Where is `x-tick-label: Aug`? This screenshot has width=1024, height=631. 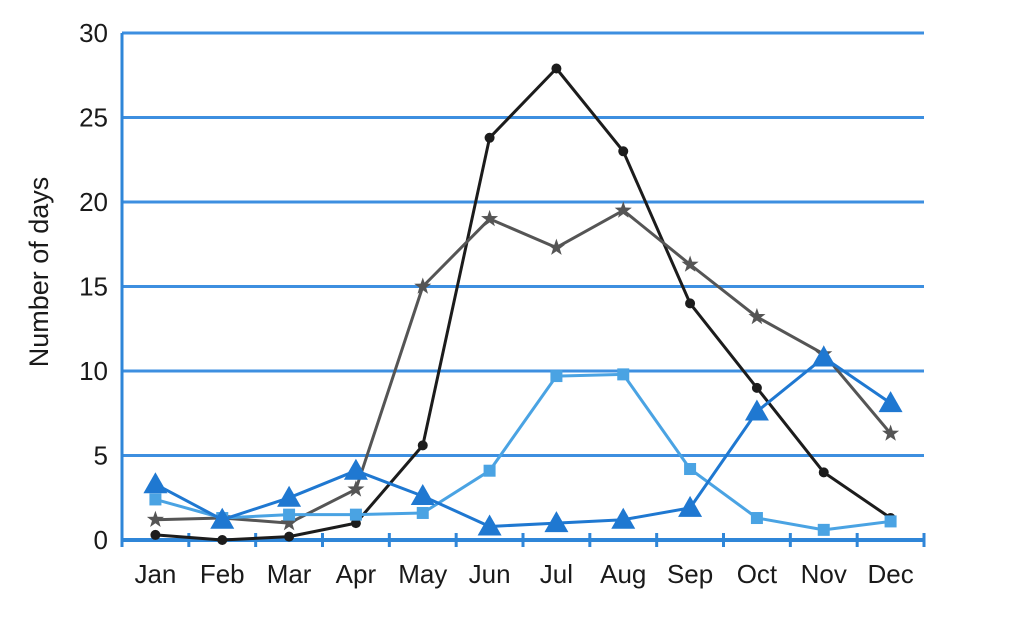
x-tick-label: Aug is located at coordinates (623, 574).